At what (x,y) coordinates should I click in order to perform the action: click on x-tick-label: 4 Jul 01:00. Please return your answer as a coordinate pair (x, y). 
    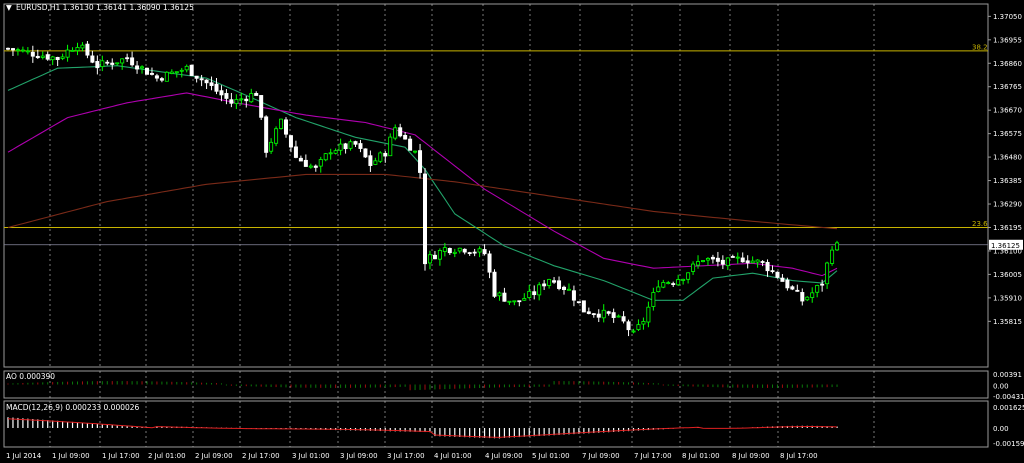
    Looking at the image, I should click on (453, 456).